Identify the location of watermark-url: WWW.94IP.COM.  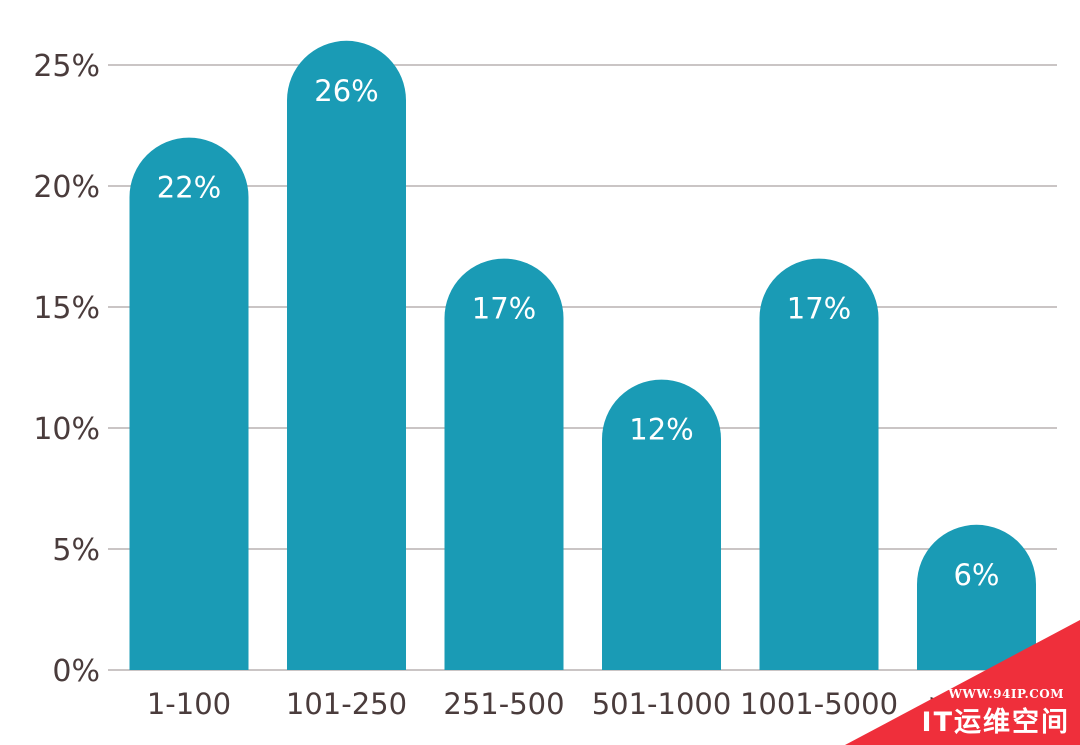
(1006, 694).